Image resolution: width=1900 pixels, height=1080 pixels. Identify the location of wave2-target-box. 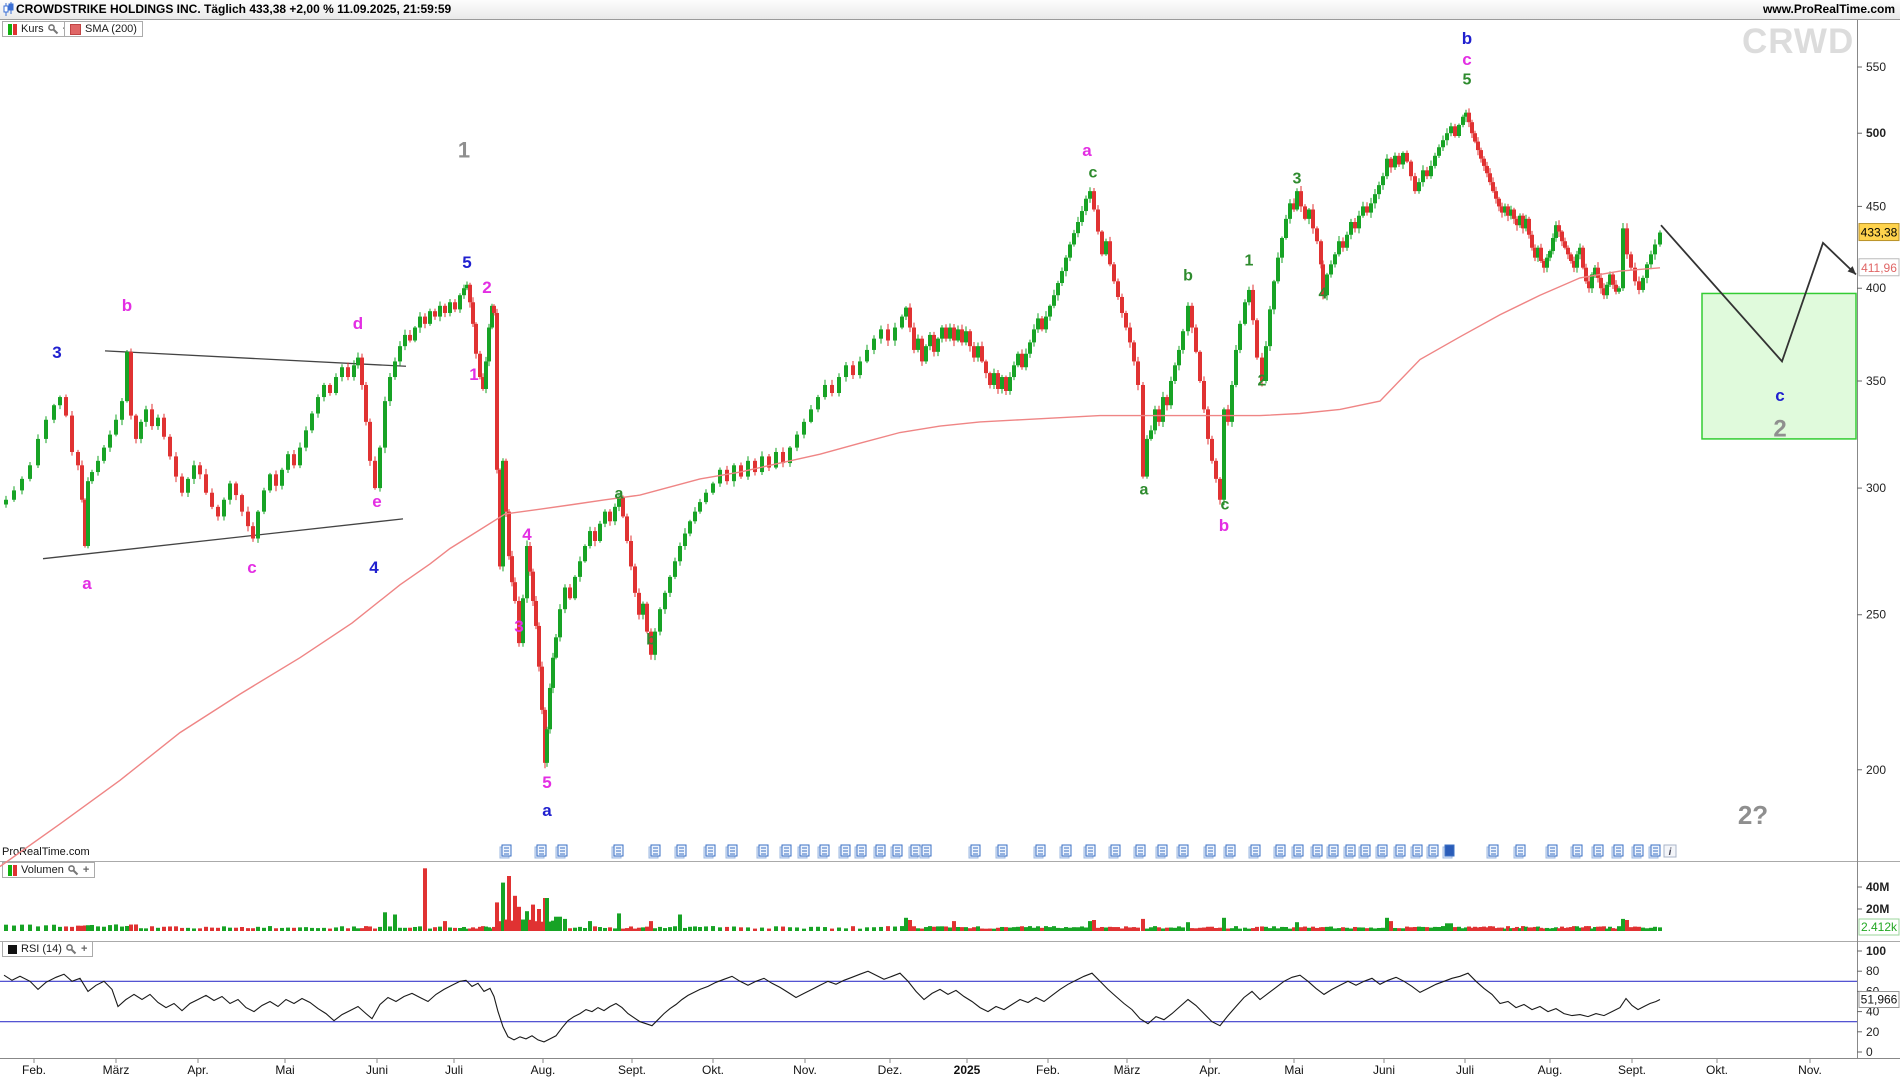
(1779, 366).